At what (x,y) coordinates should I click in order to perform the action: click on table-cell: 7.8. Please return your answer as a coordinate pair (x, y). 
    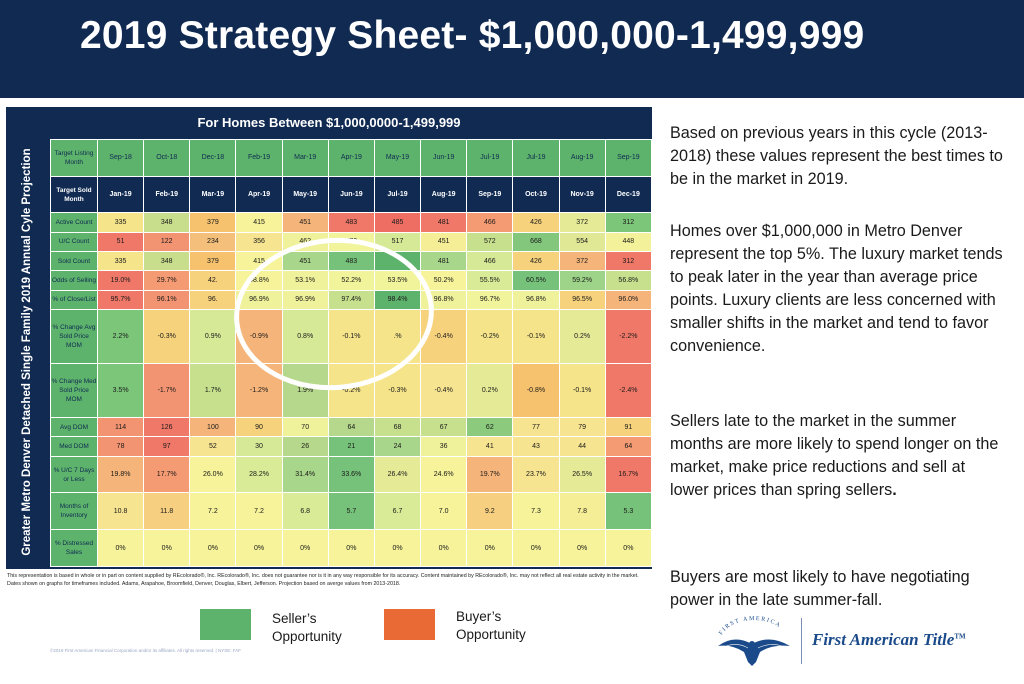
    Looking at the image, I should click on (582, 511).